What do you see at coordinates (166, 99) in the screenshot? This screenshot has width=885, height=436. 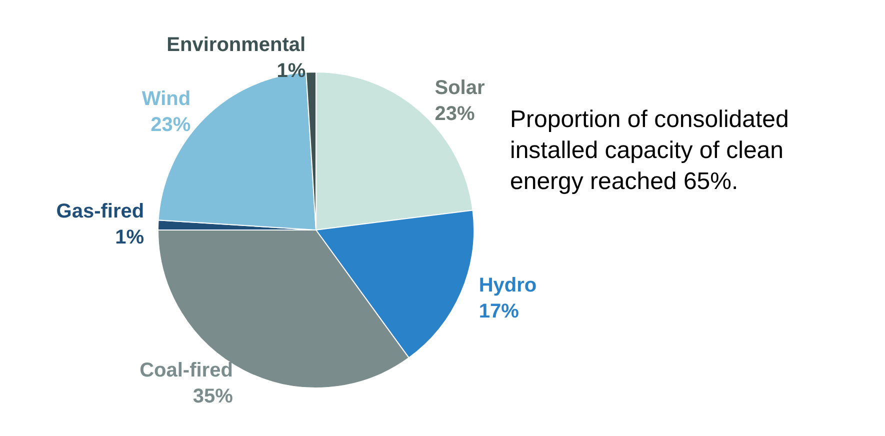 I see `slice-label: Wind` at bounding box center [166, 99].